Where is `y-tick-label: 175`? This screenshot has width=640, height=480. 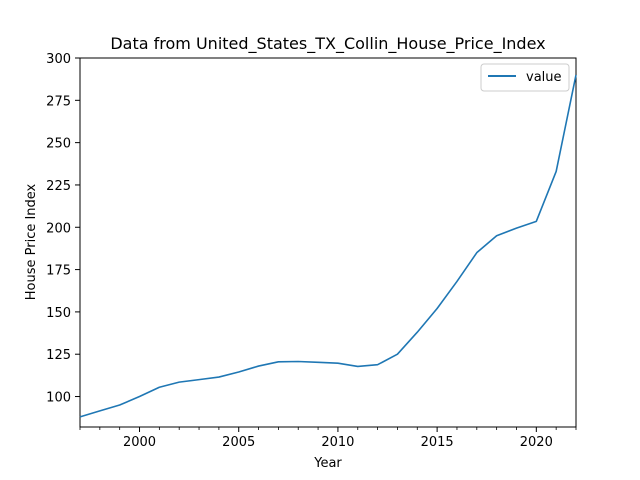
y-tick-label: 175 is located at coordinates (58, 271).